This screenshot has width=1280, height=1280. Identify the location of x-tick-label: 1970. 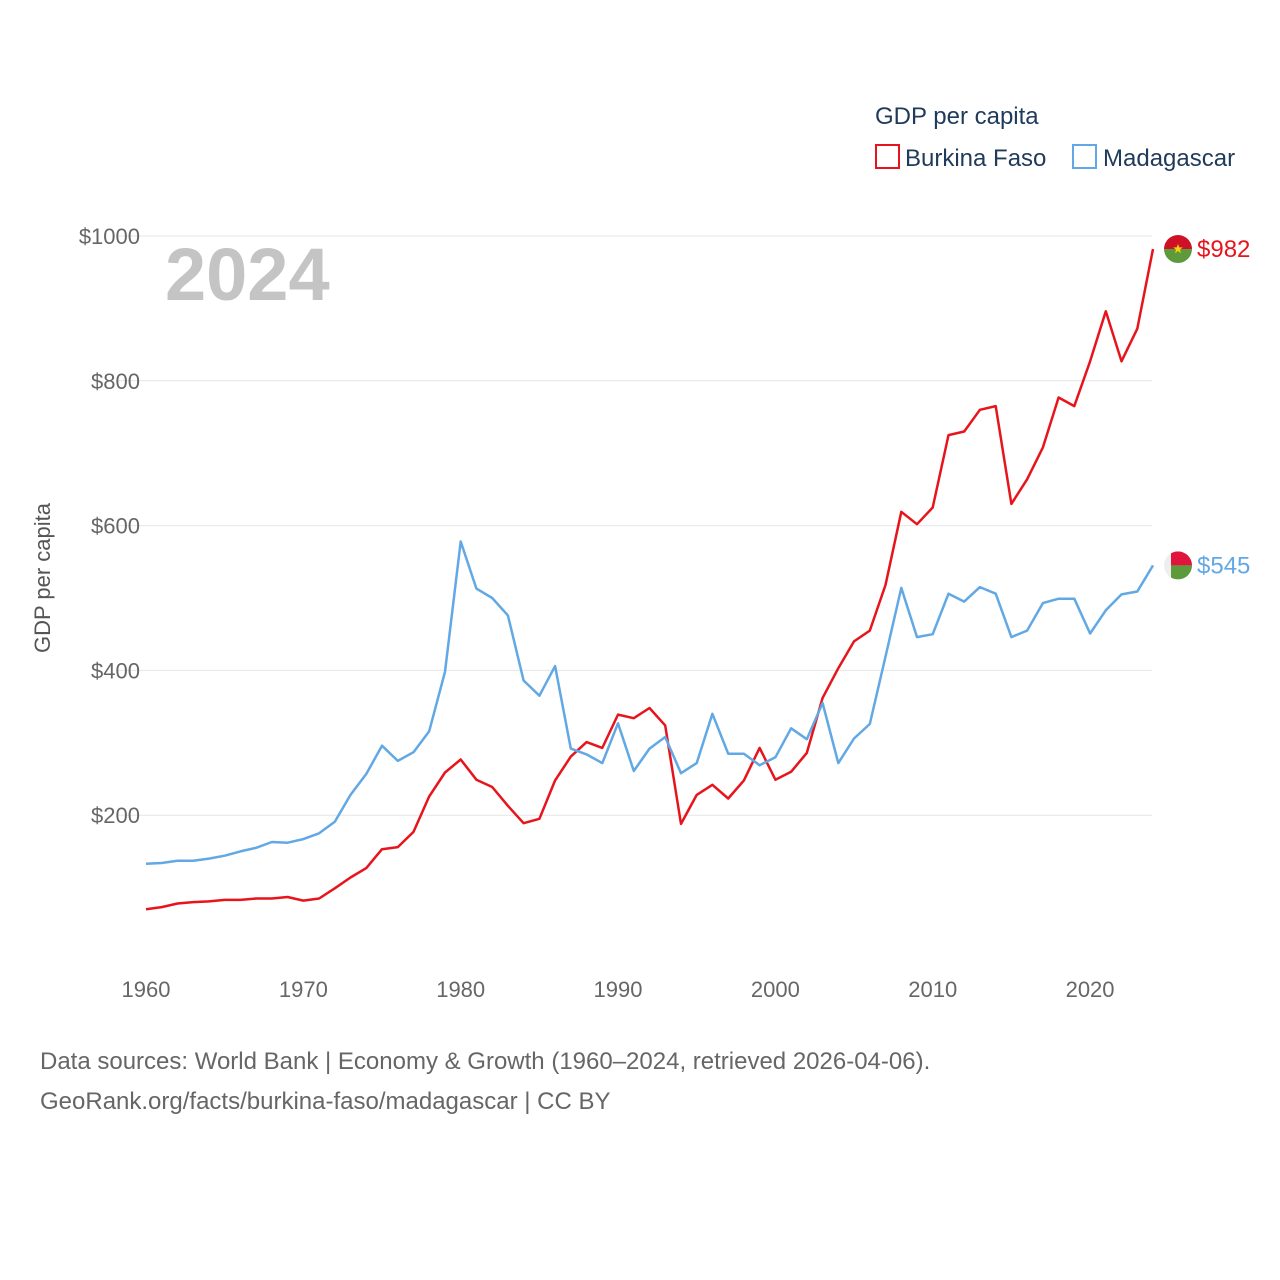
(303, 989).